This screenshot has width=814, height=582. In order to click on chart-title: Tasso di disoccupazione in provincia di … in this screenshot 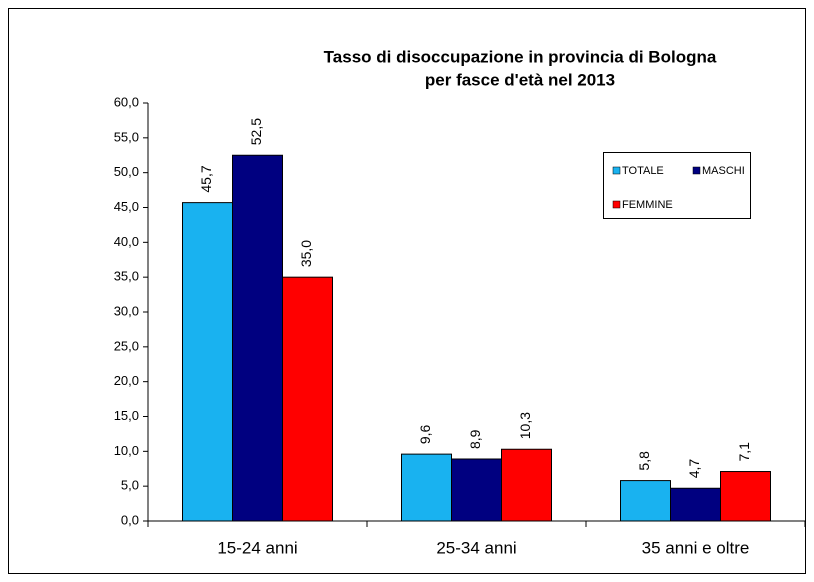, I will do `click(520, 56)`.